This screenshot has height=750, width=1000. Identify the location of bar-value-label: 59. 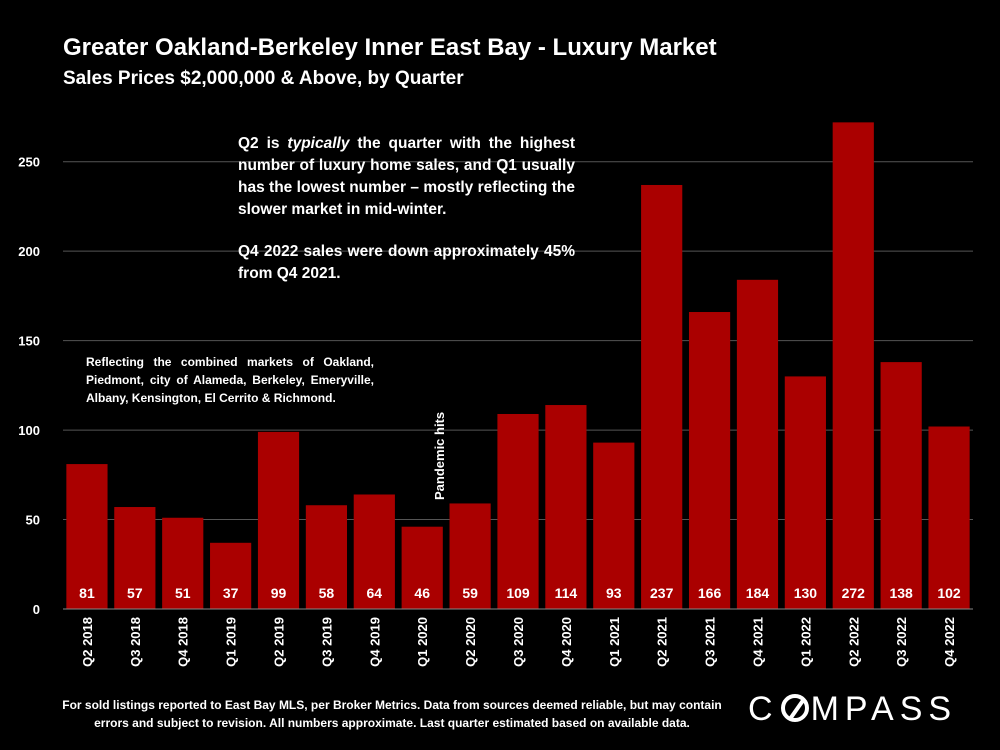
(470, 593).